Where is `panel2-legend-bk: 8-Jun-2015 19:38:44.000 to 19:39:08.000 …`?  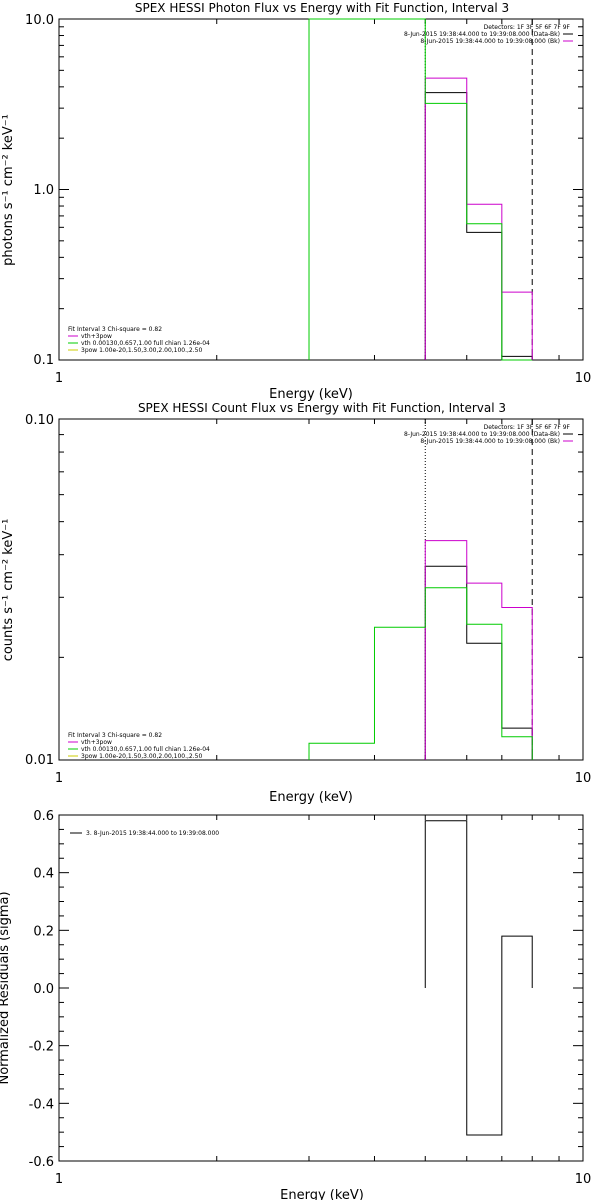 panel2-legend-bk: 8-Jun-2015 19:38:44.000 to 19:39:08.000 … is located at coordinates (490, 441).